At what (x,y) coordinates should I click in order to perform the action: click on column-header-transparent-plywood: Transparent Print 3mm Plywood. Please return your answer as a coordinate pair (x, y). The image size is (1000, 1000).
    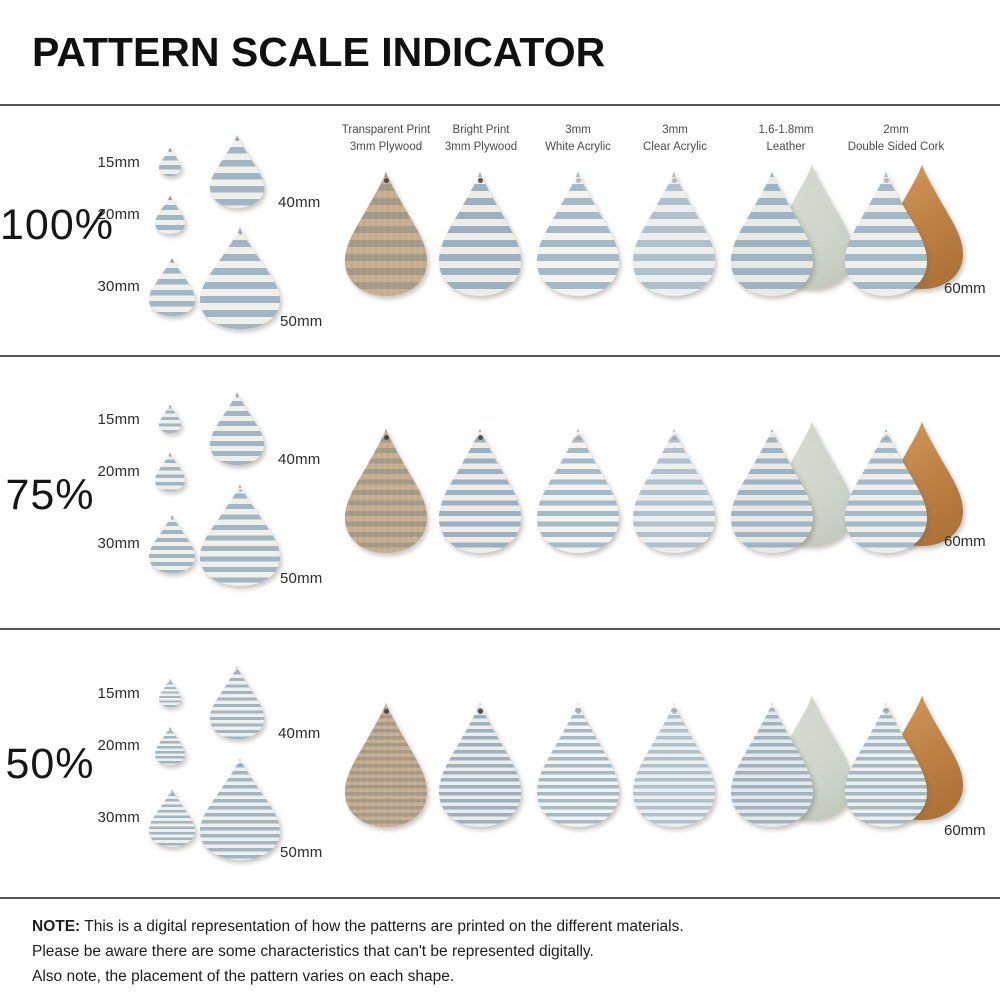
    Looking at the image, I should click on (386, 138).